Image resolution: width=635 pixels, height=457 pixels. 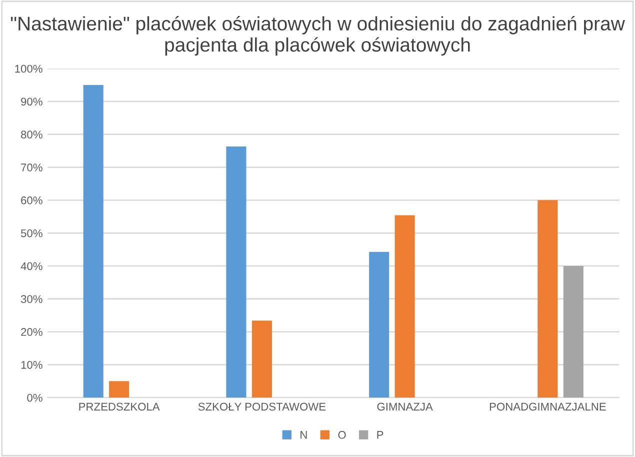 I want to click on y-tick-label: 0%, so click(x=34, y=398).